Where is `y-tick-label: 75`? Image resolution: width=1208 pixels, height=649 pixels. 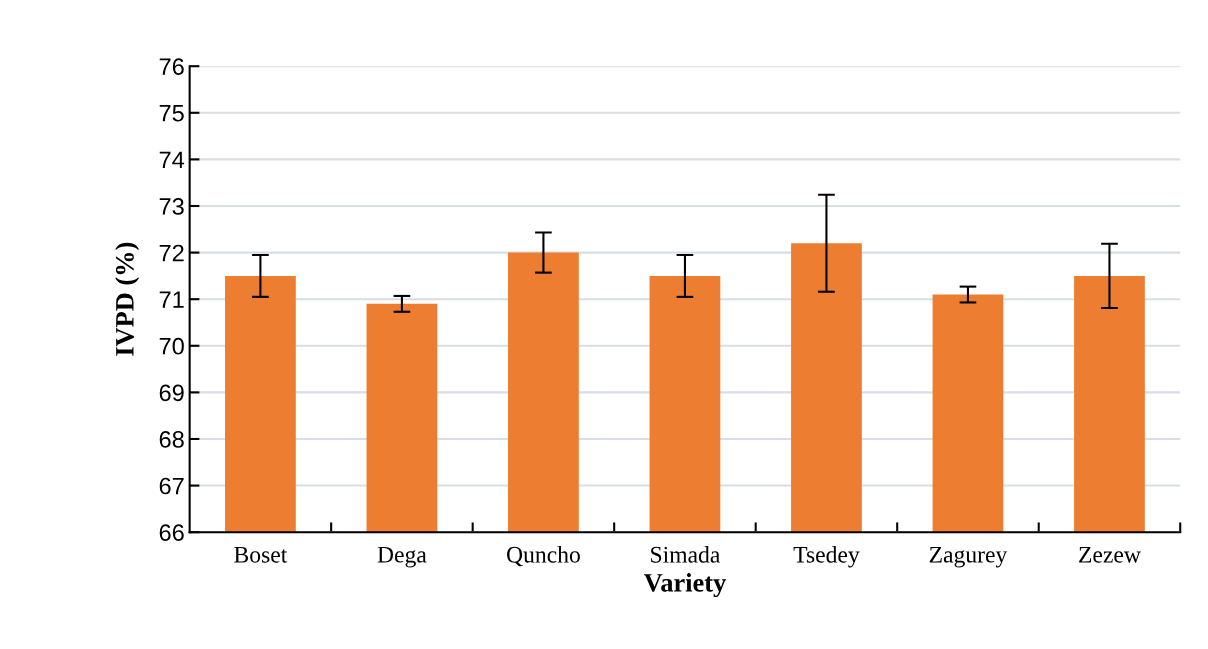 y-tick-label: 75 is located at coordinates (171, 113).